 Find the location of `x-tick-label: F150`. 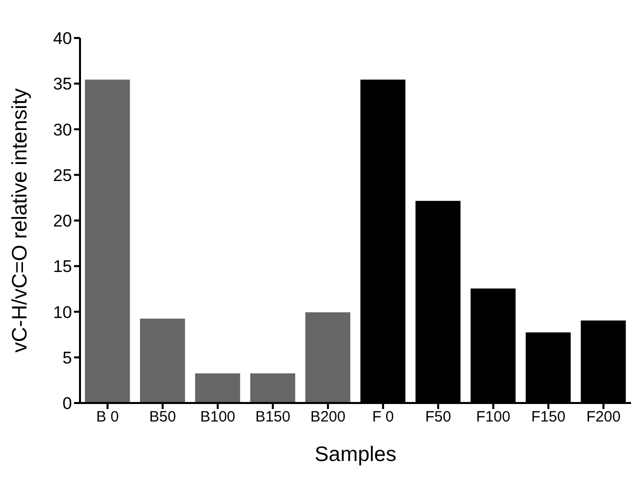

x-tick-label: F150 is located at coordinates (548, 417).